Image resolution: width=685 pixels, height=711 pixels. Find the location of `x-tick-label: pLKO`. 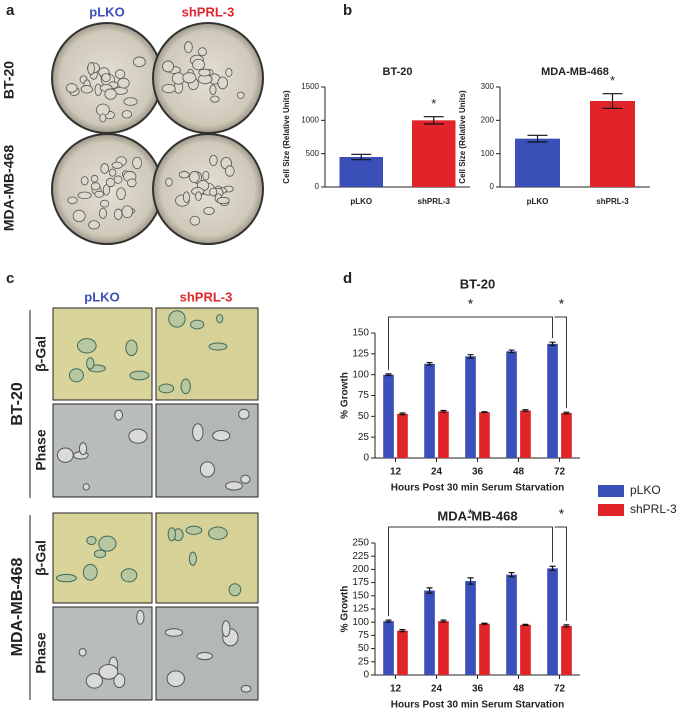

x-tick-label: pLKO is located at coordinates (361, 201).